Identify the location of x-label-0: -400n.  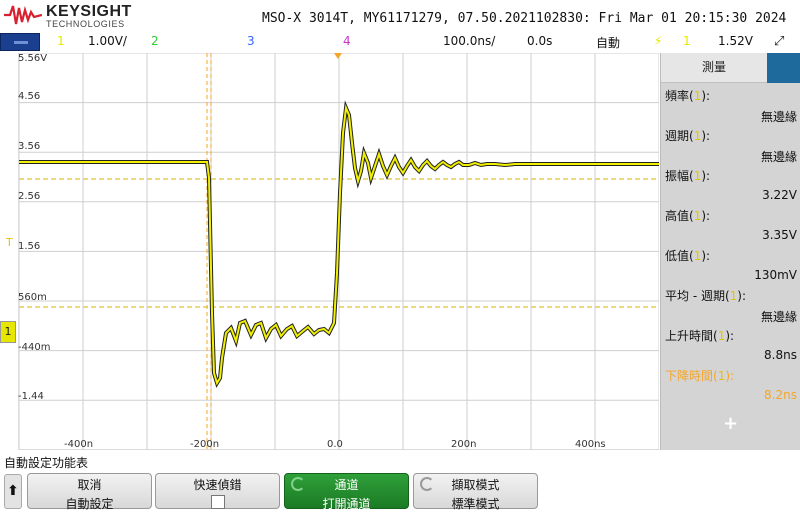
(79, 444).